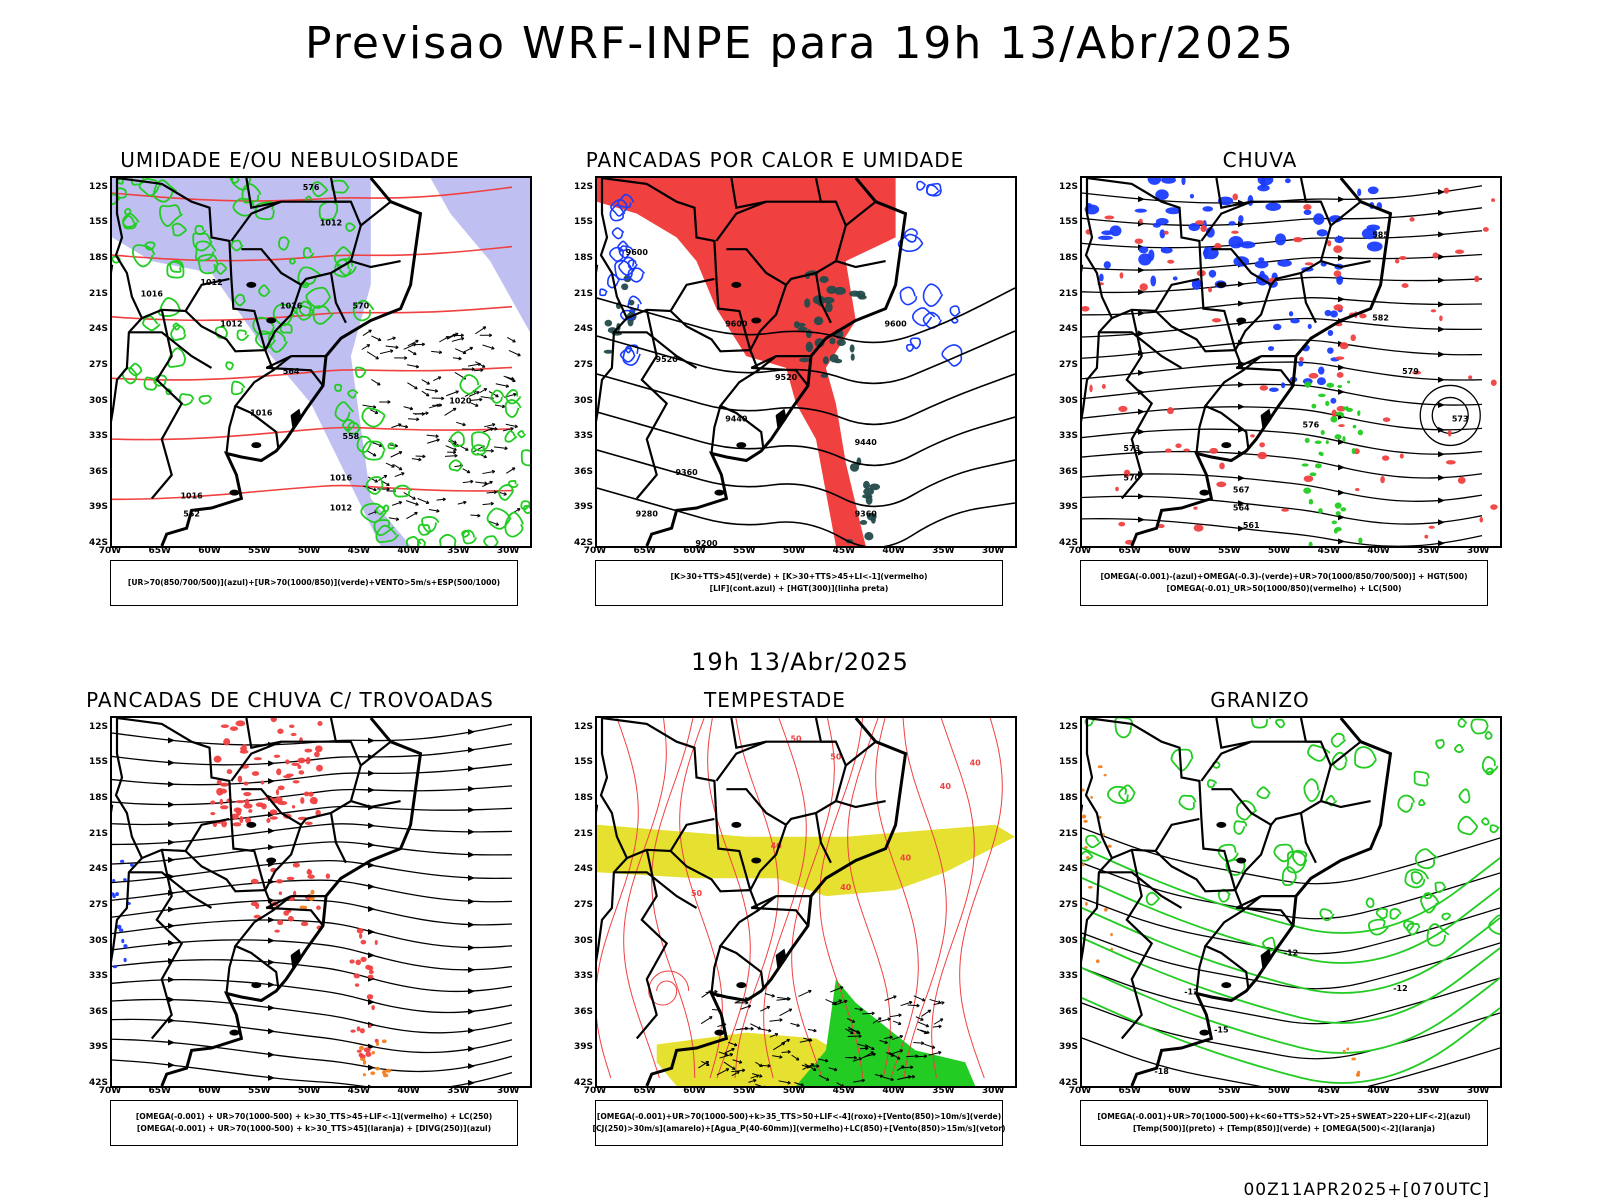 Image resolution: width=1600 pixels, height=1200 pixels. What do you see at coordinates (981, 898) in the screenshot?
I see `precipitable-water-contour` at bounding box center [981, 898].